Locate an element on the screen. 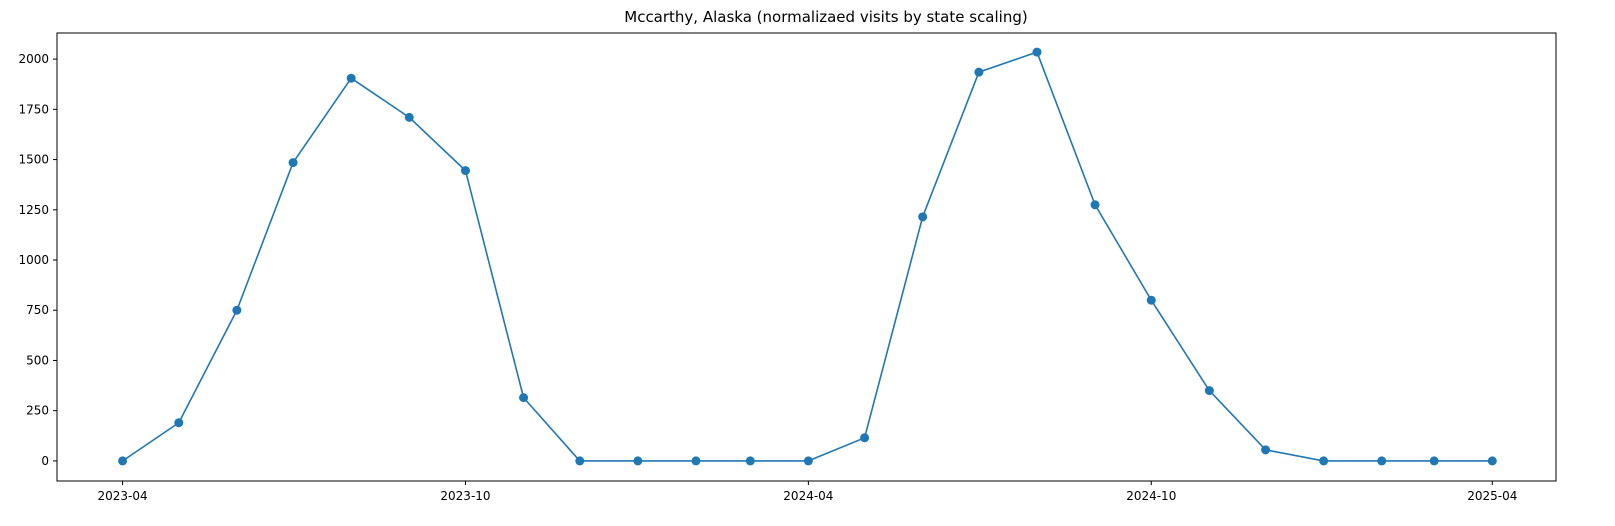 The height and width of the screenshot is (526, 1615). y-tick-label: 1750 is located at coordinates (33, 109).